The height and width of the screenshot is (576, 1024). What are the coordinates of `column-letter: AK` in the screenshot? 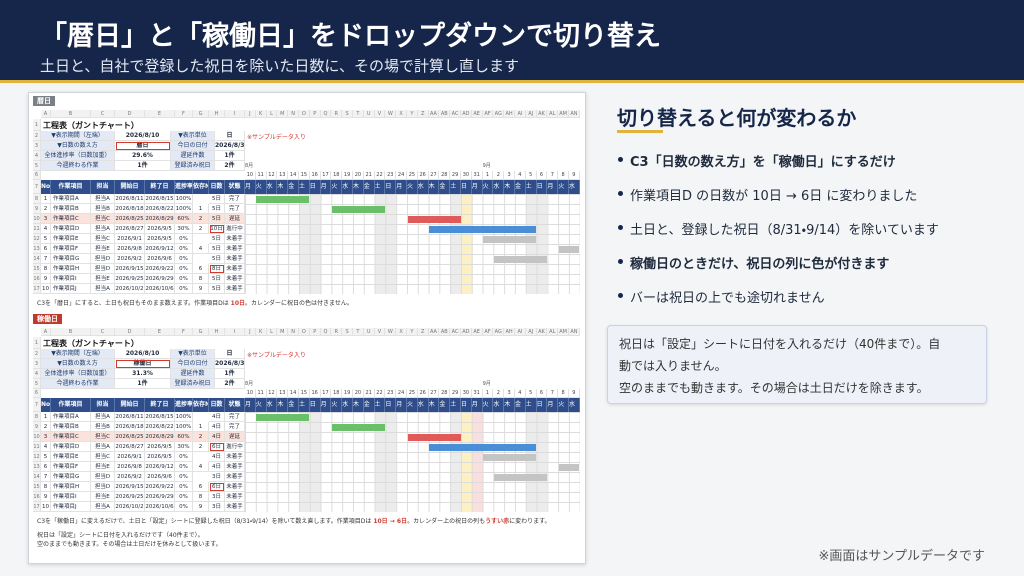 It's located at (542, 114).